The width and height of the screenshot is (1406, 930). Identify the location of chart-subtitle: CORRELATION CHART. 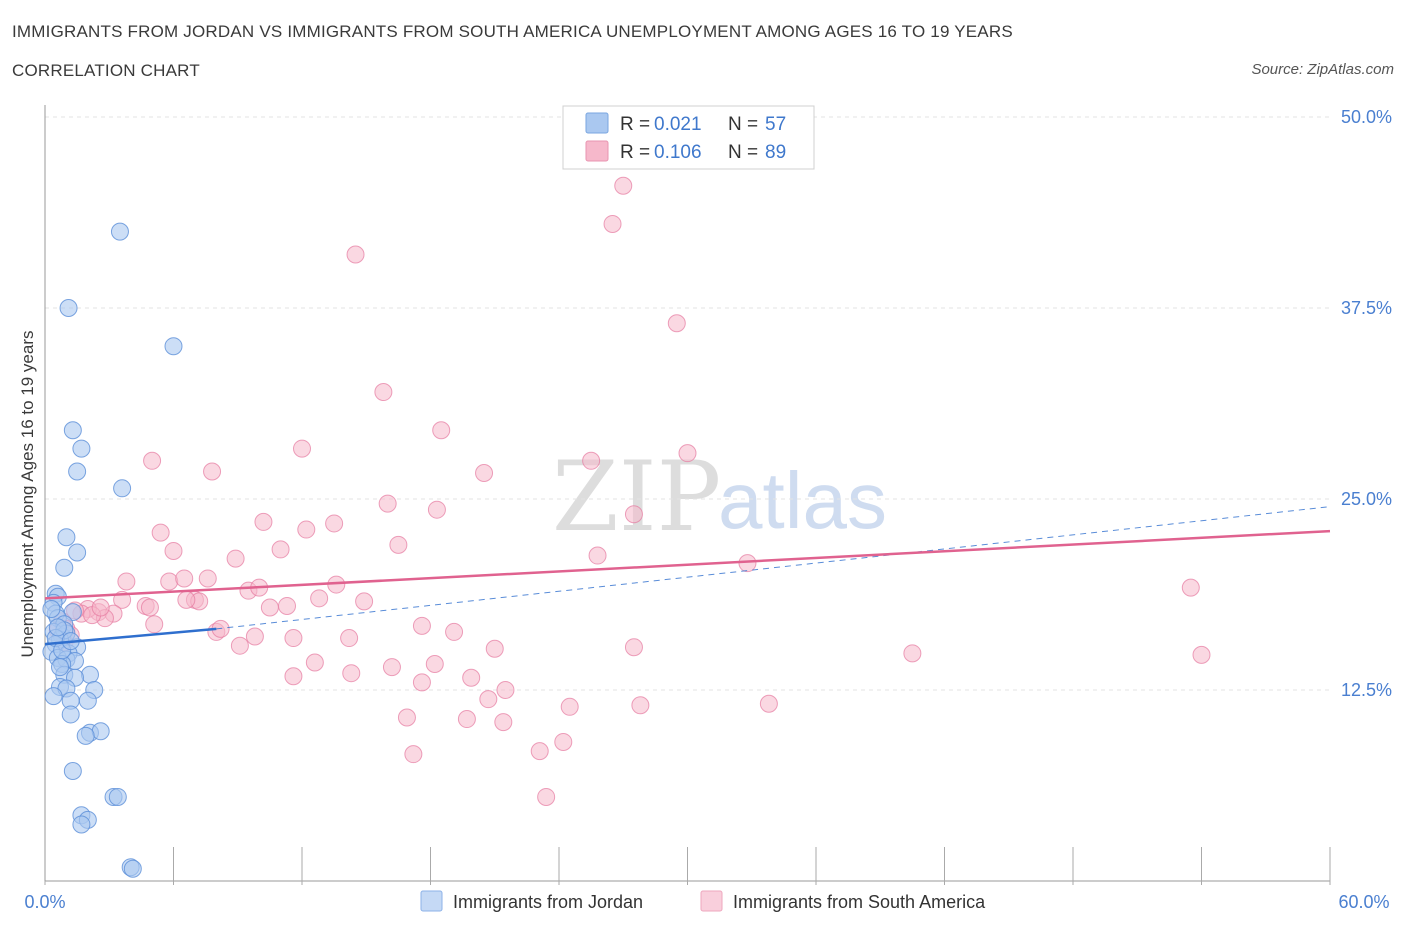
(106, 70).